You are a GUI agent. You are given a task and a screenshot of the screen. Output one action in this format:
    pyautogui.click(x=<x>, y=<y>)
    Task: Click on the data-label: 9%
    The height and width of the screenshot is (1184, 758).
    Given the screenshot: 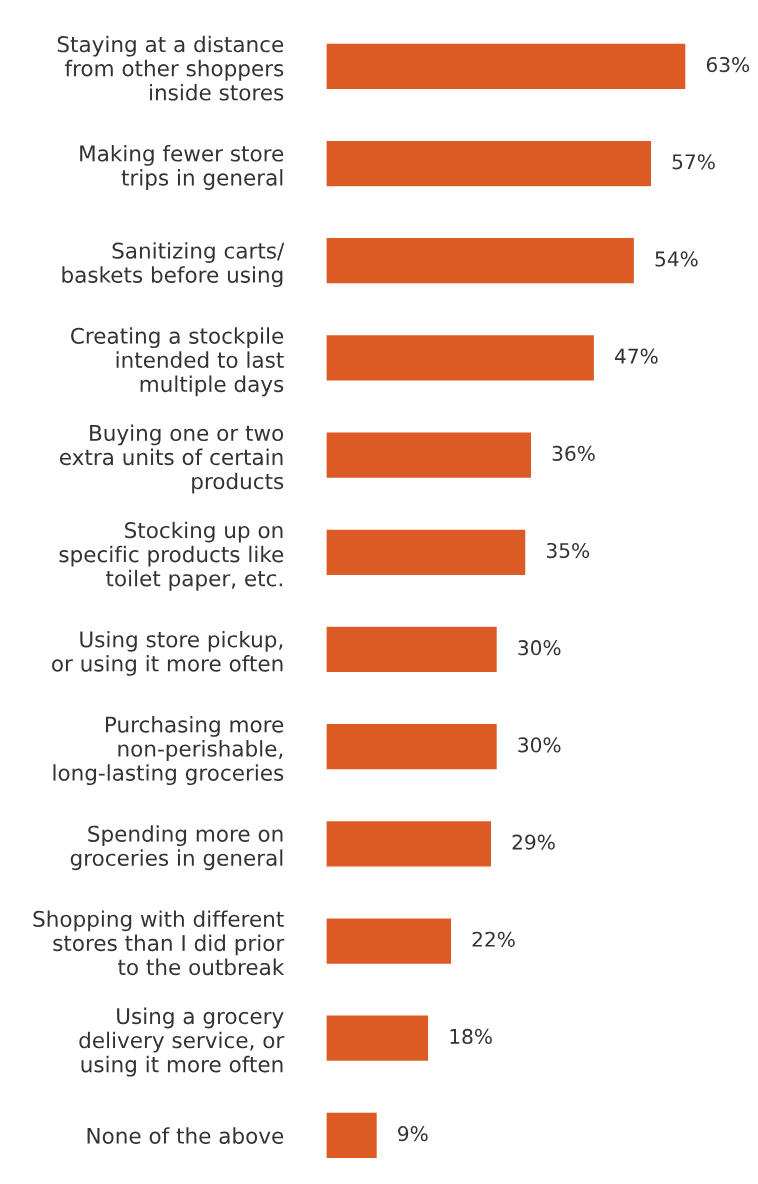 What is the action you would take?
    pyautogui.click(x=413, y=1134)
    